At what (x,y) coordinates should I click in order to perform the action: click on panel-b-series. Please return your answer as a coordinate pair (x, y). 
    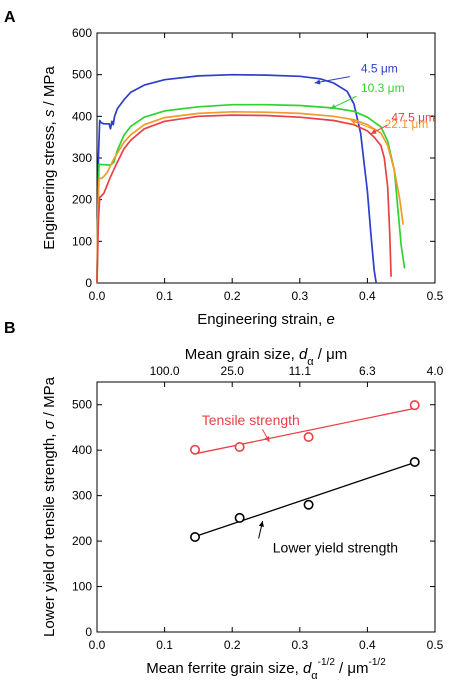
    Looking at the image, I should click on (305, 471).